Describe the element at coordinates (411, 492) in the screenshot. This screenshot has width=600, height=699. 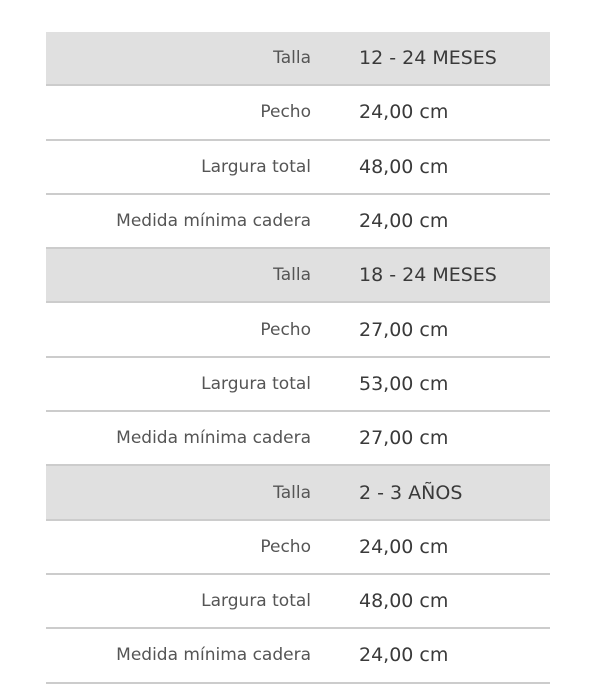
I see `row-value: 2 - 3 AÑOS` at that location.